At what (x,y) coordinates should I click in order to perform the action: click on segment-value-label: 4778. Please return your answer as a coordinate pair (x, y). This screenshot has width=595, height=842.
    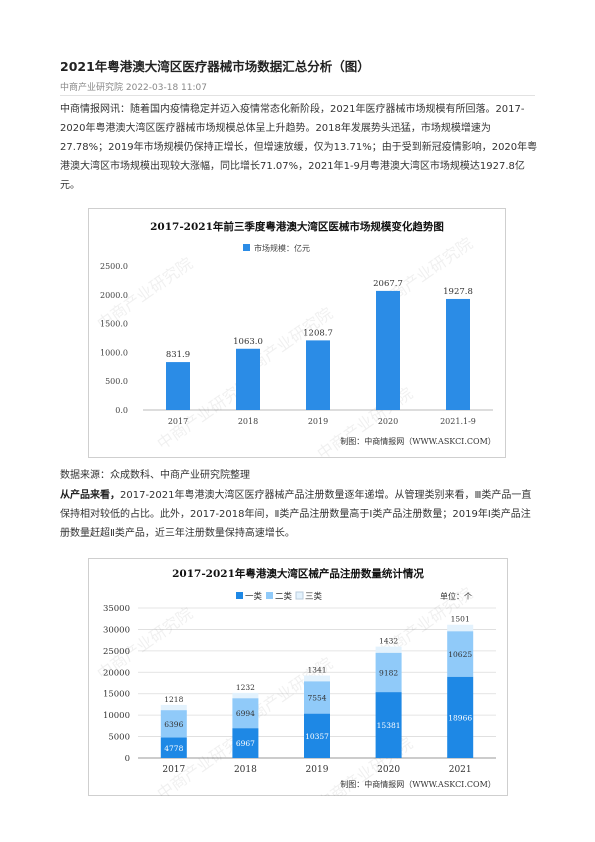
    Looking at the image, I should click on (173, 748).